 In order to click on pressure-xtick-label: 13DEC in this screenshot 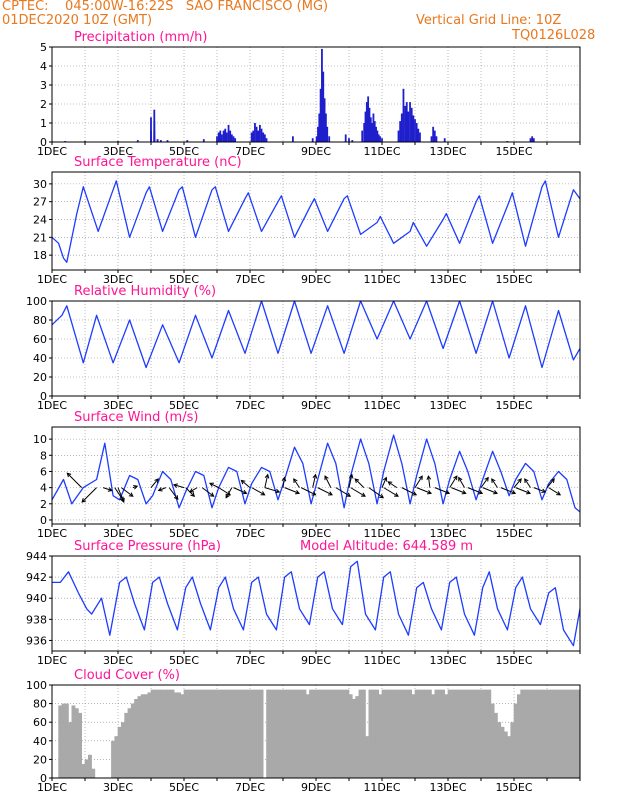, I will do `click(447, 660)`.